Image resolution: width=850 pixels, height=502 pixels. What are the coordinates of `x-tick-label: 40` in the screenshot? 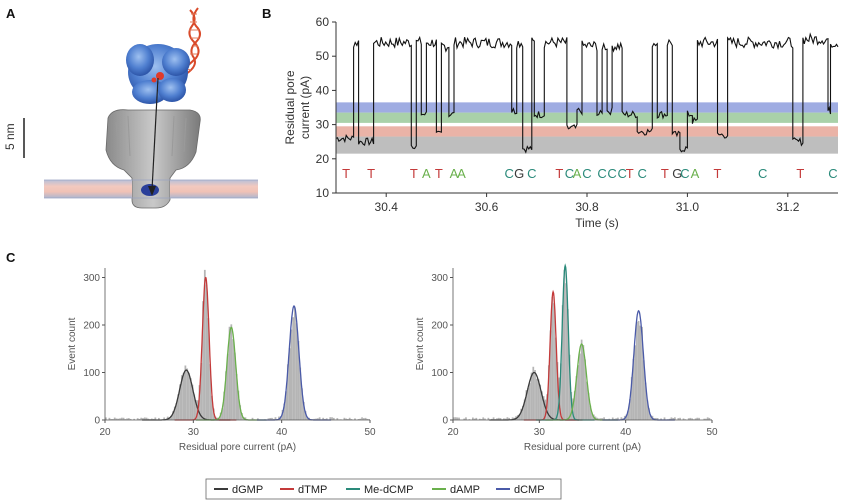 It's located at (626, 432).